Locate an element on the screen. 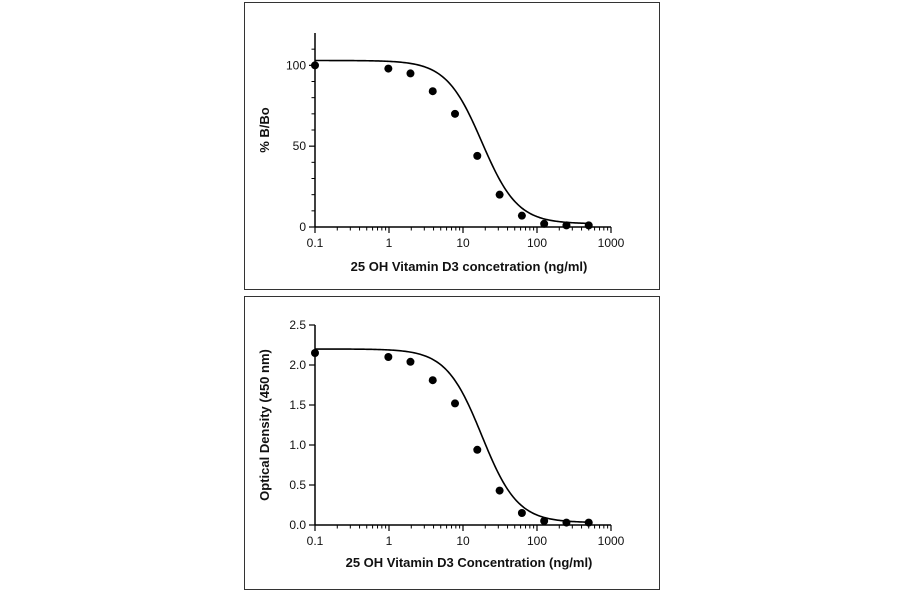 This screenshot has height=594, width=900. y-tick-label: 100 is located at coordinates (296, 65).